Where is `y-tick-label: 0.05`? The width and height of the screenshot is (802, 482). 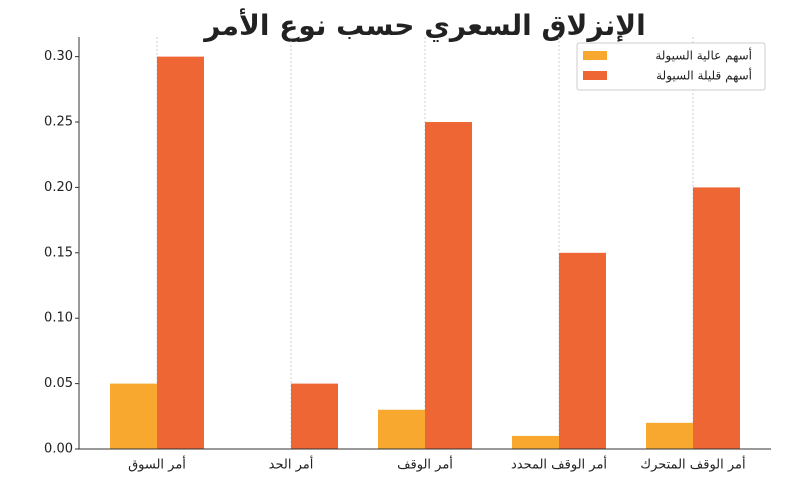
y-tick-label: 0.05 is located at coordinates (58, 383).